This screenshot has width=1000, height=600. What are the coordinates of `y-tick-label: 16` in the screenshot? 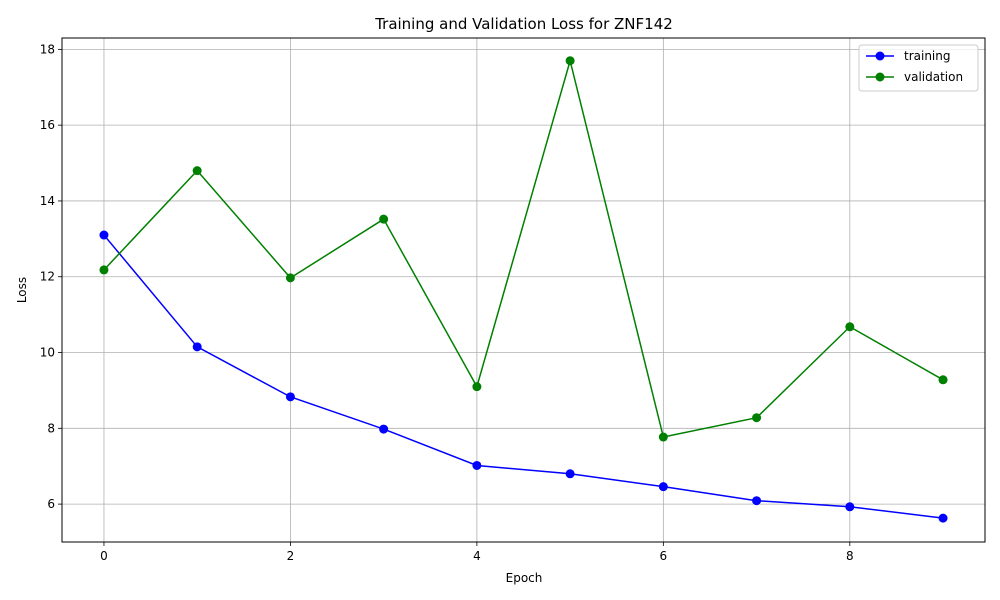 It's located at (47, 125).